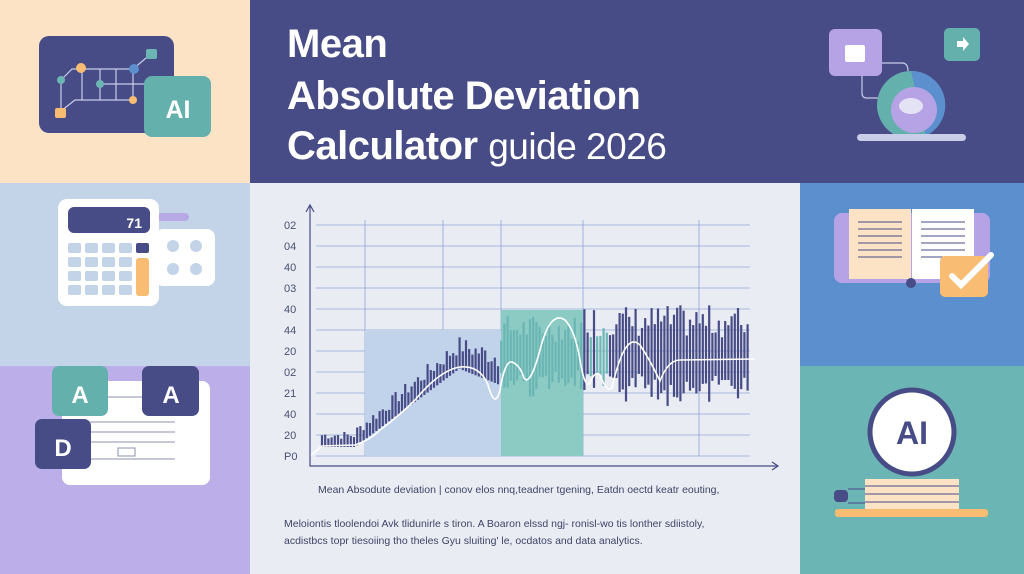 The width and height of the screenshot is (1024, 574). I want to click on letter-d-tile, so click(63, 444).